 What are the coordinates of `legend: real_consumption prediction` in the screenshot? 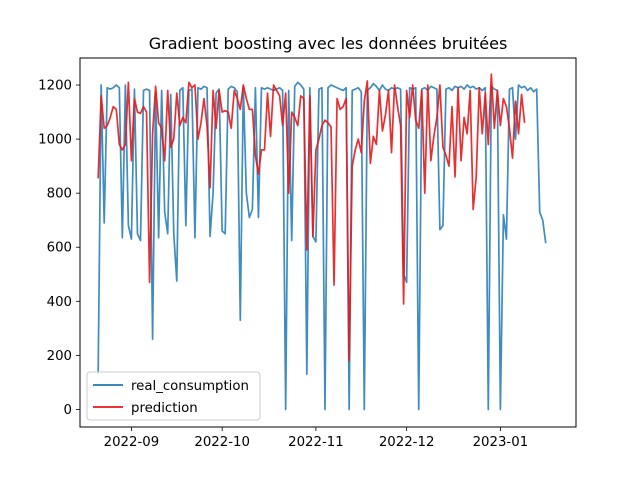 It's located at (173, 396).